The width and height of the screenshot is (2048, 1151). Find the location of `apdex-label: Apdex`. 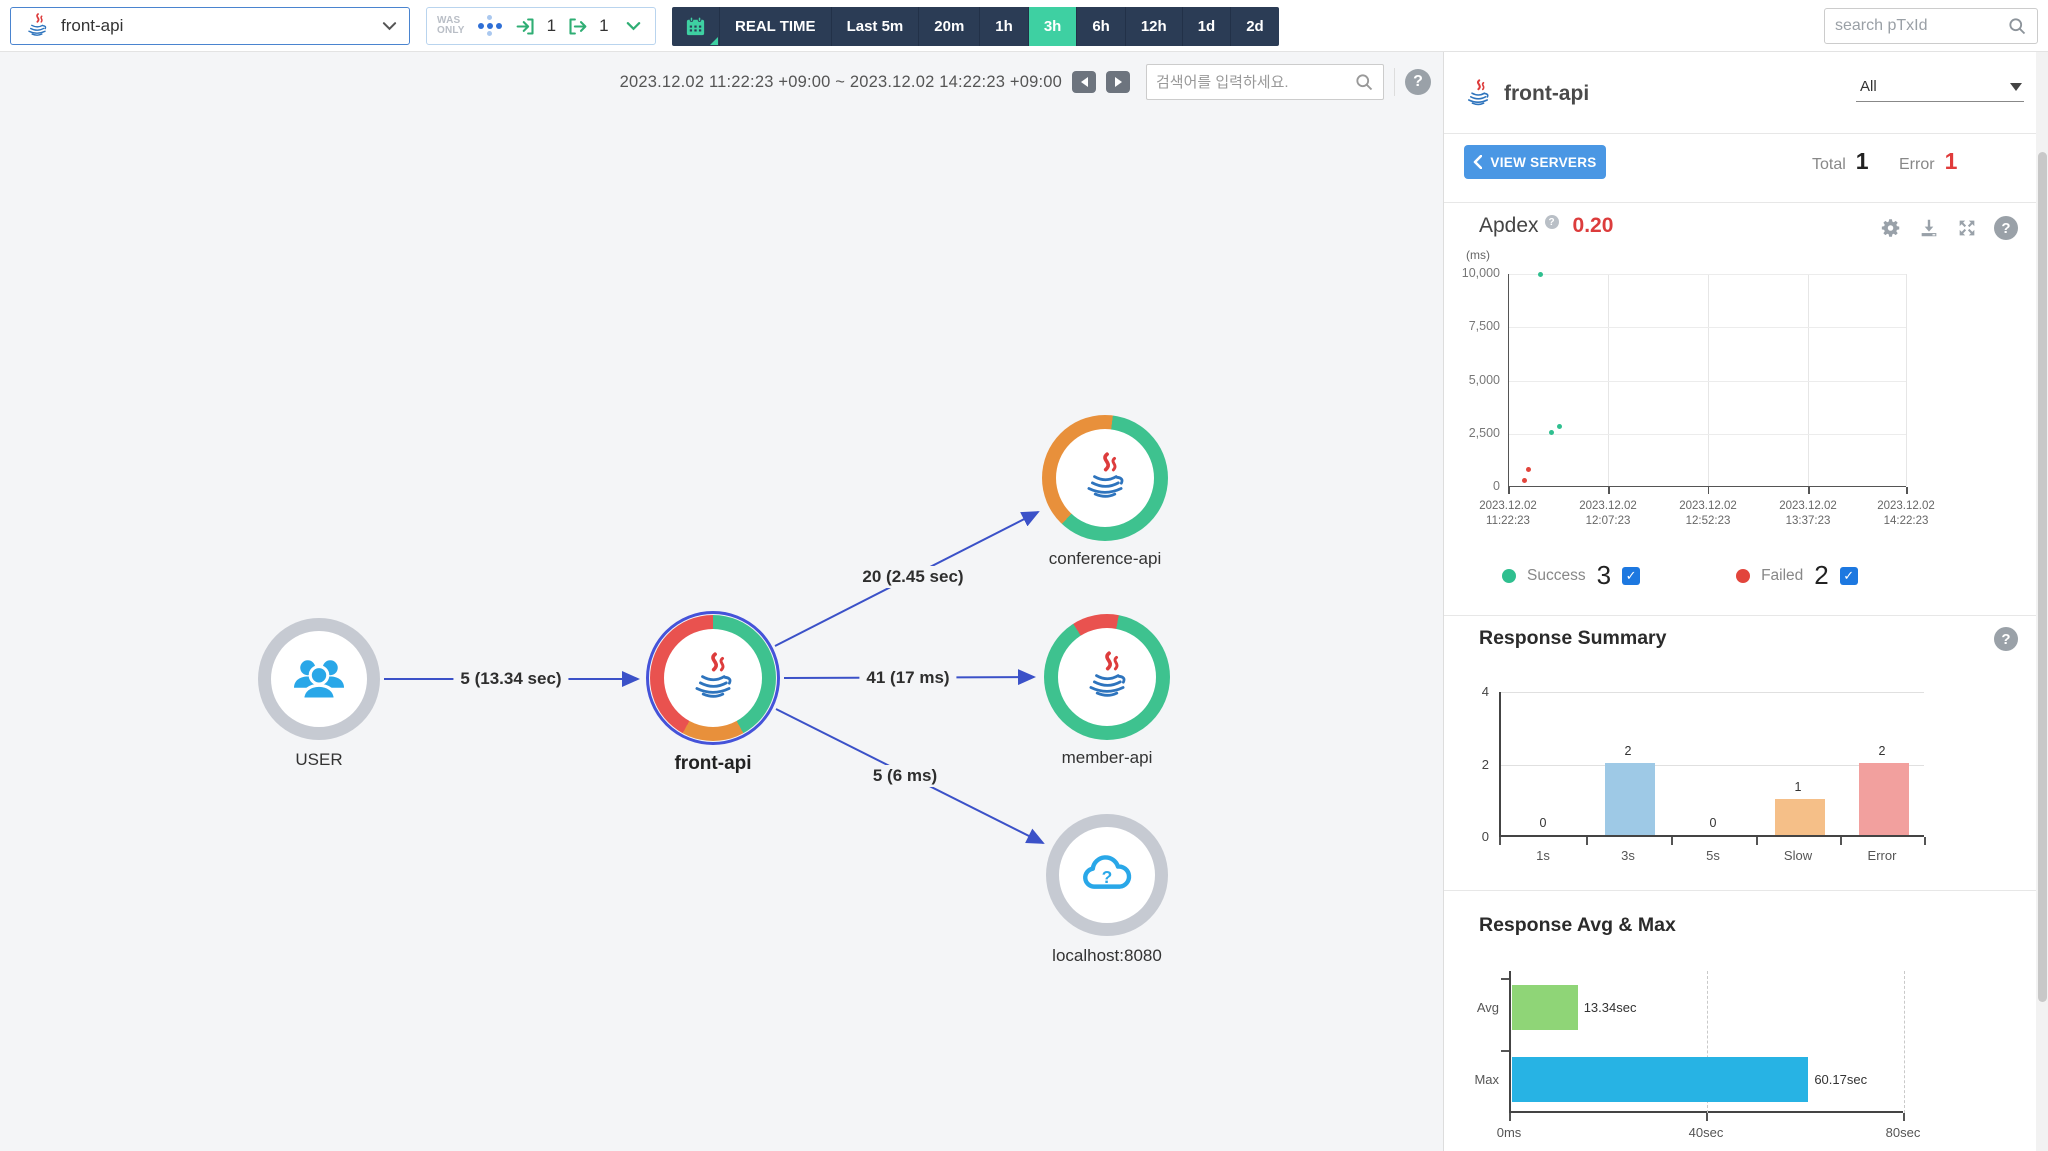

apdex-label: Apdex is located at coordinates (1509, 225).